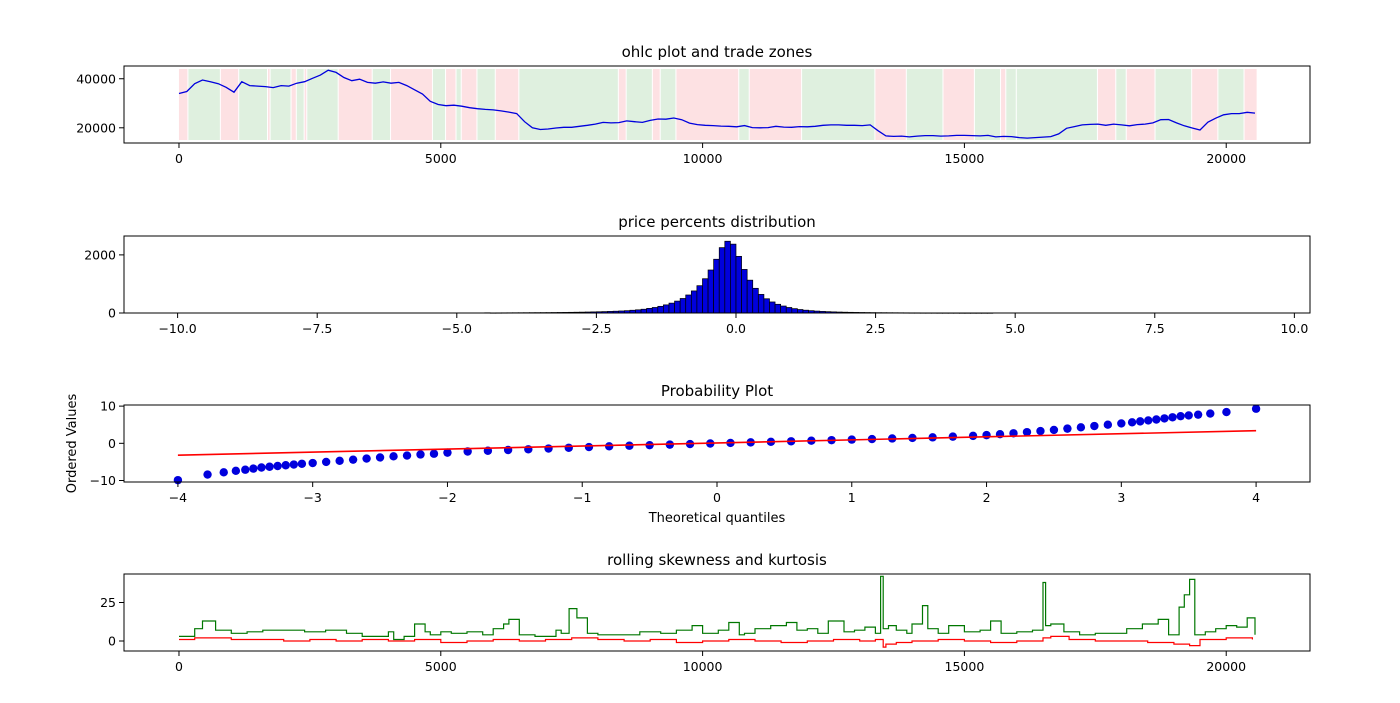  Describe the element at coordinates (1155, 328) in the screenshot. I see `x-tick-label: 7.5` at that location.